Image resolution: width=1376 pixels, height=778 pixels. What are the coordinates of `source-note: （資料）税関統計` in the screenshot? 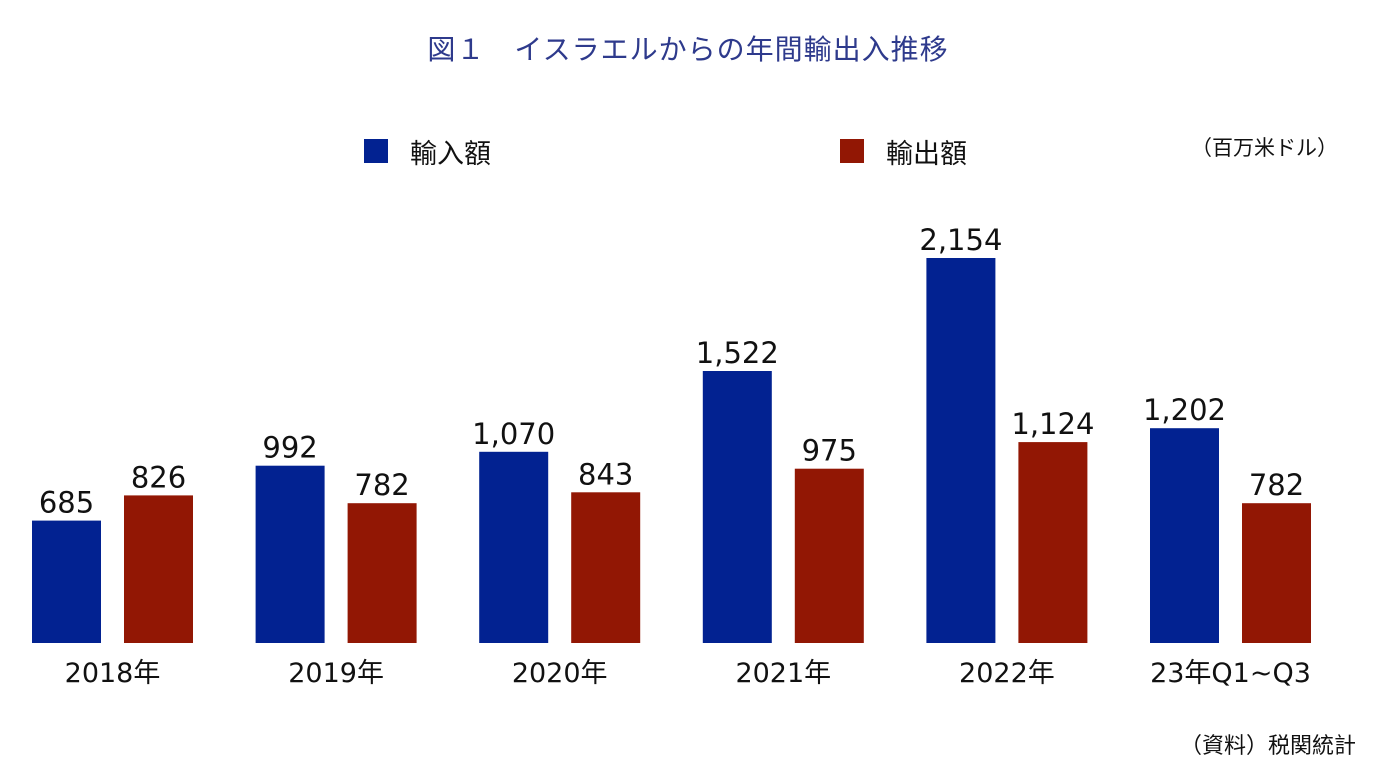 It's located at (1267, 746).